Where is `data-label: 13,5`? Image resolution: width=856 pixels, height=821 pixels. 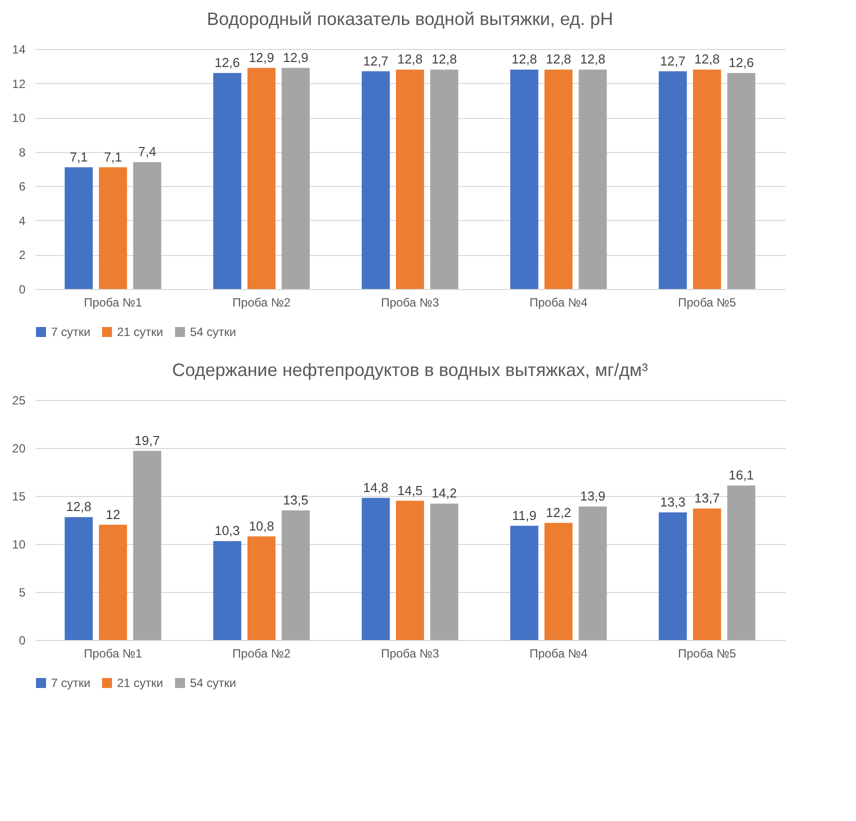 data-label: 13,5 is located at coordinates (295, 500).